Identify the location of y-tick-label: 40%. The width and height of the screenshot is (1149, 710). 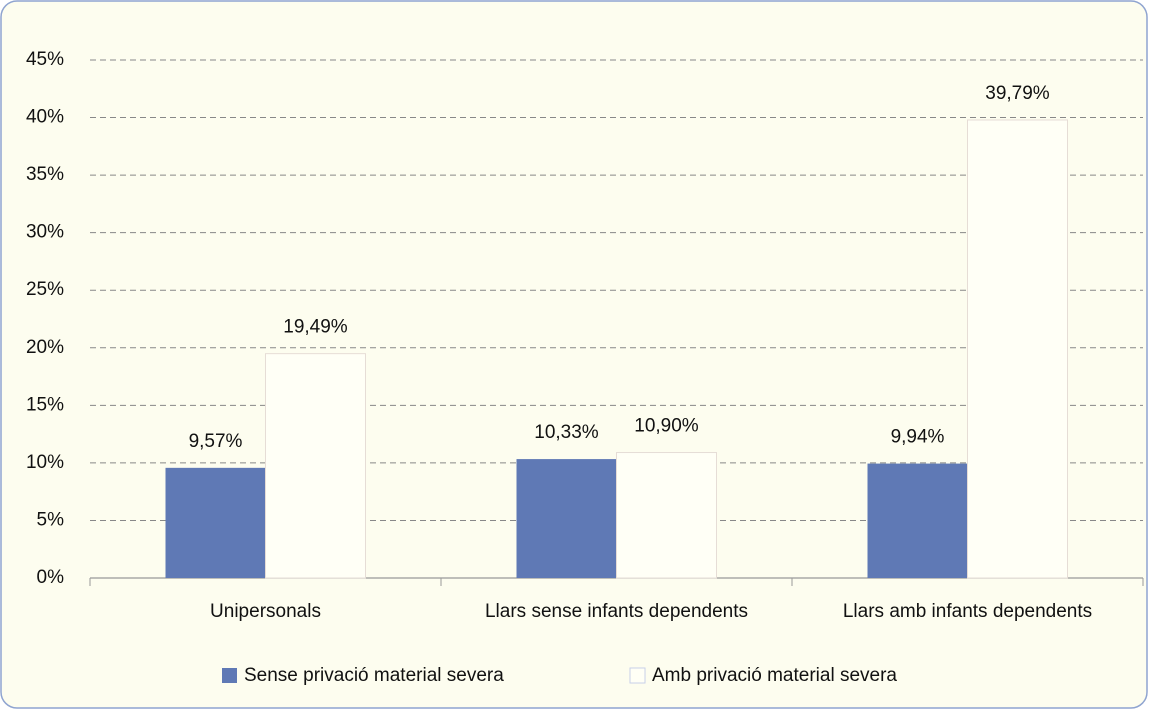
(45, 117).